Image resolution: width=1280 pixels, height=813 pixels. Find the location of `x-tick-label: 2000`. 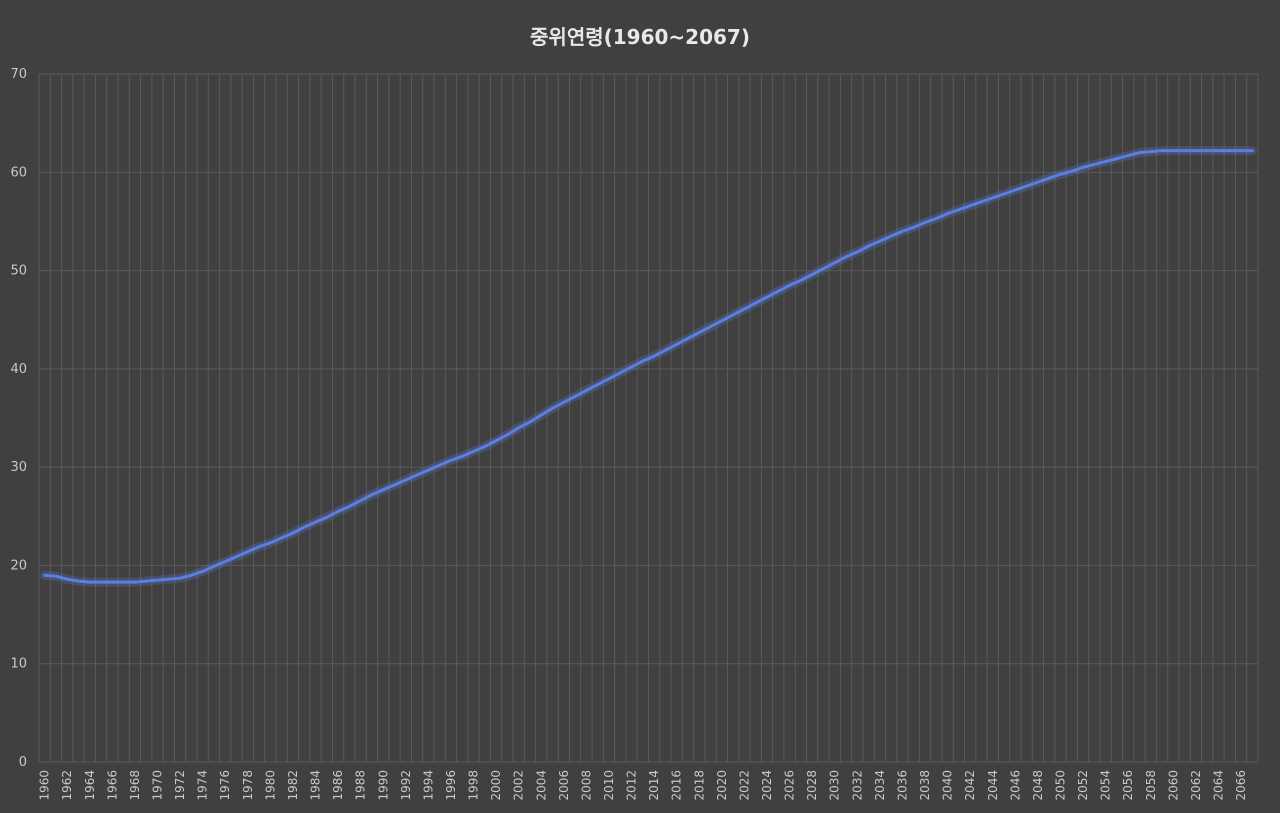

x-tick-label: 2000 is located at coordinates (496, 785).